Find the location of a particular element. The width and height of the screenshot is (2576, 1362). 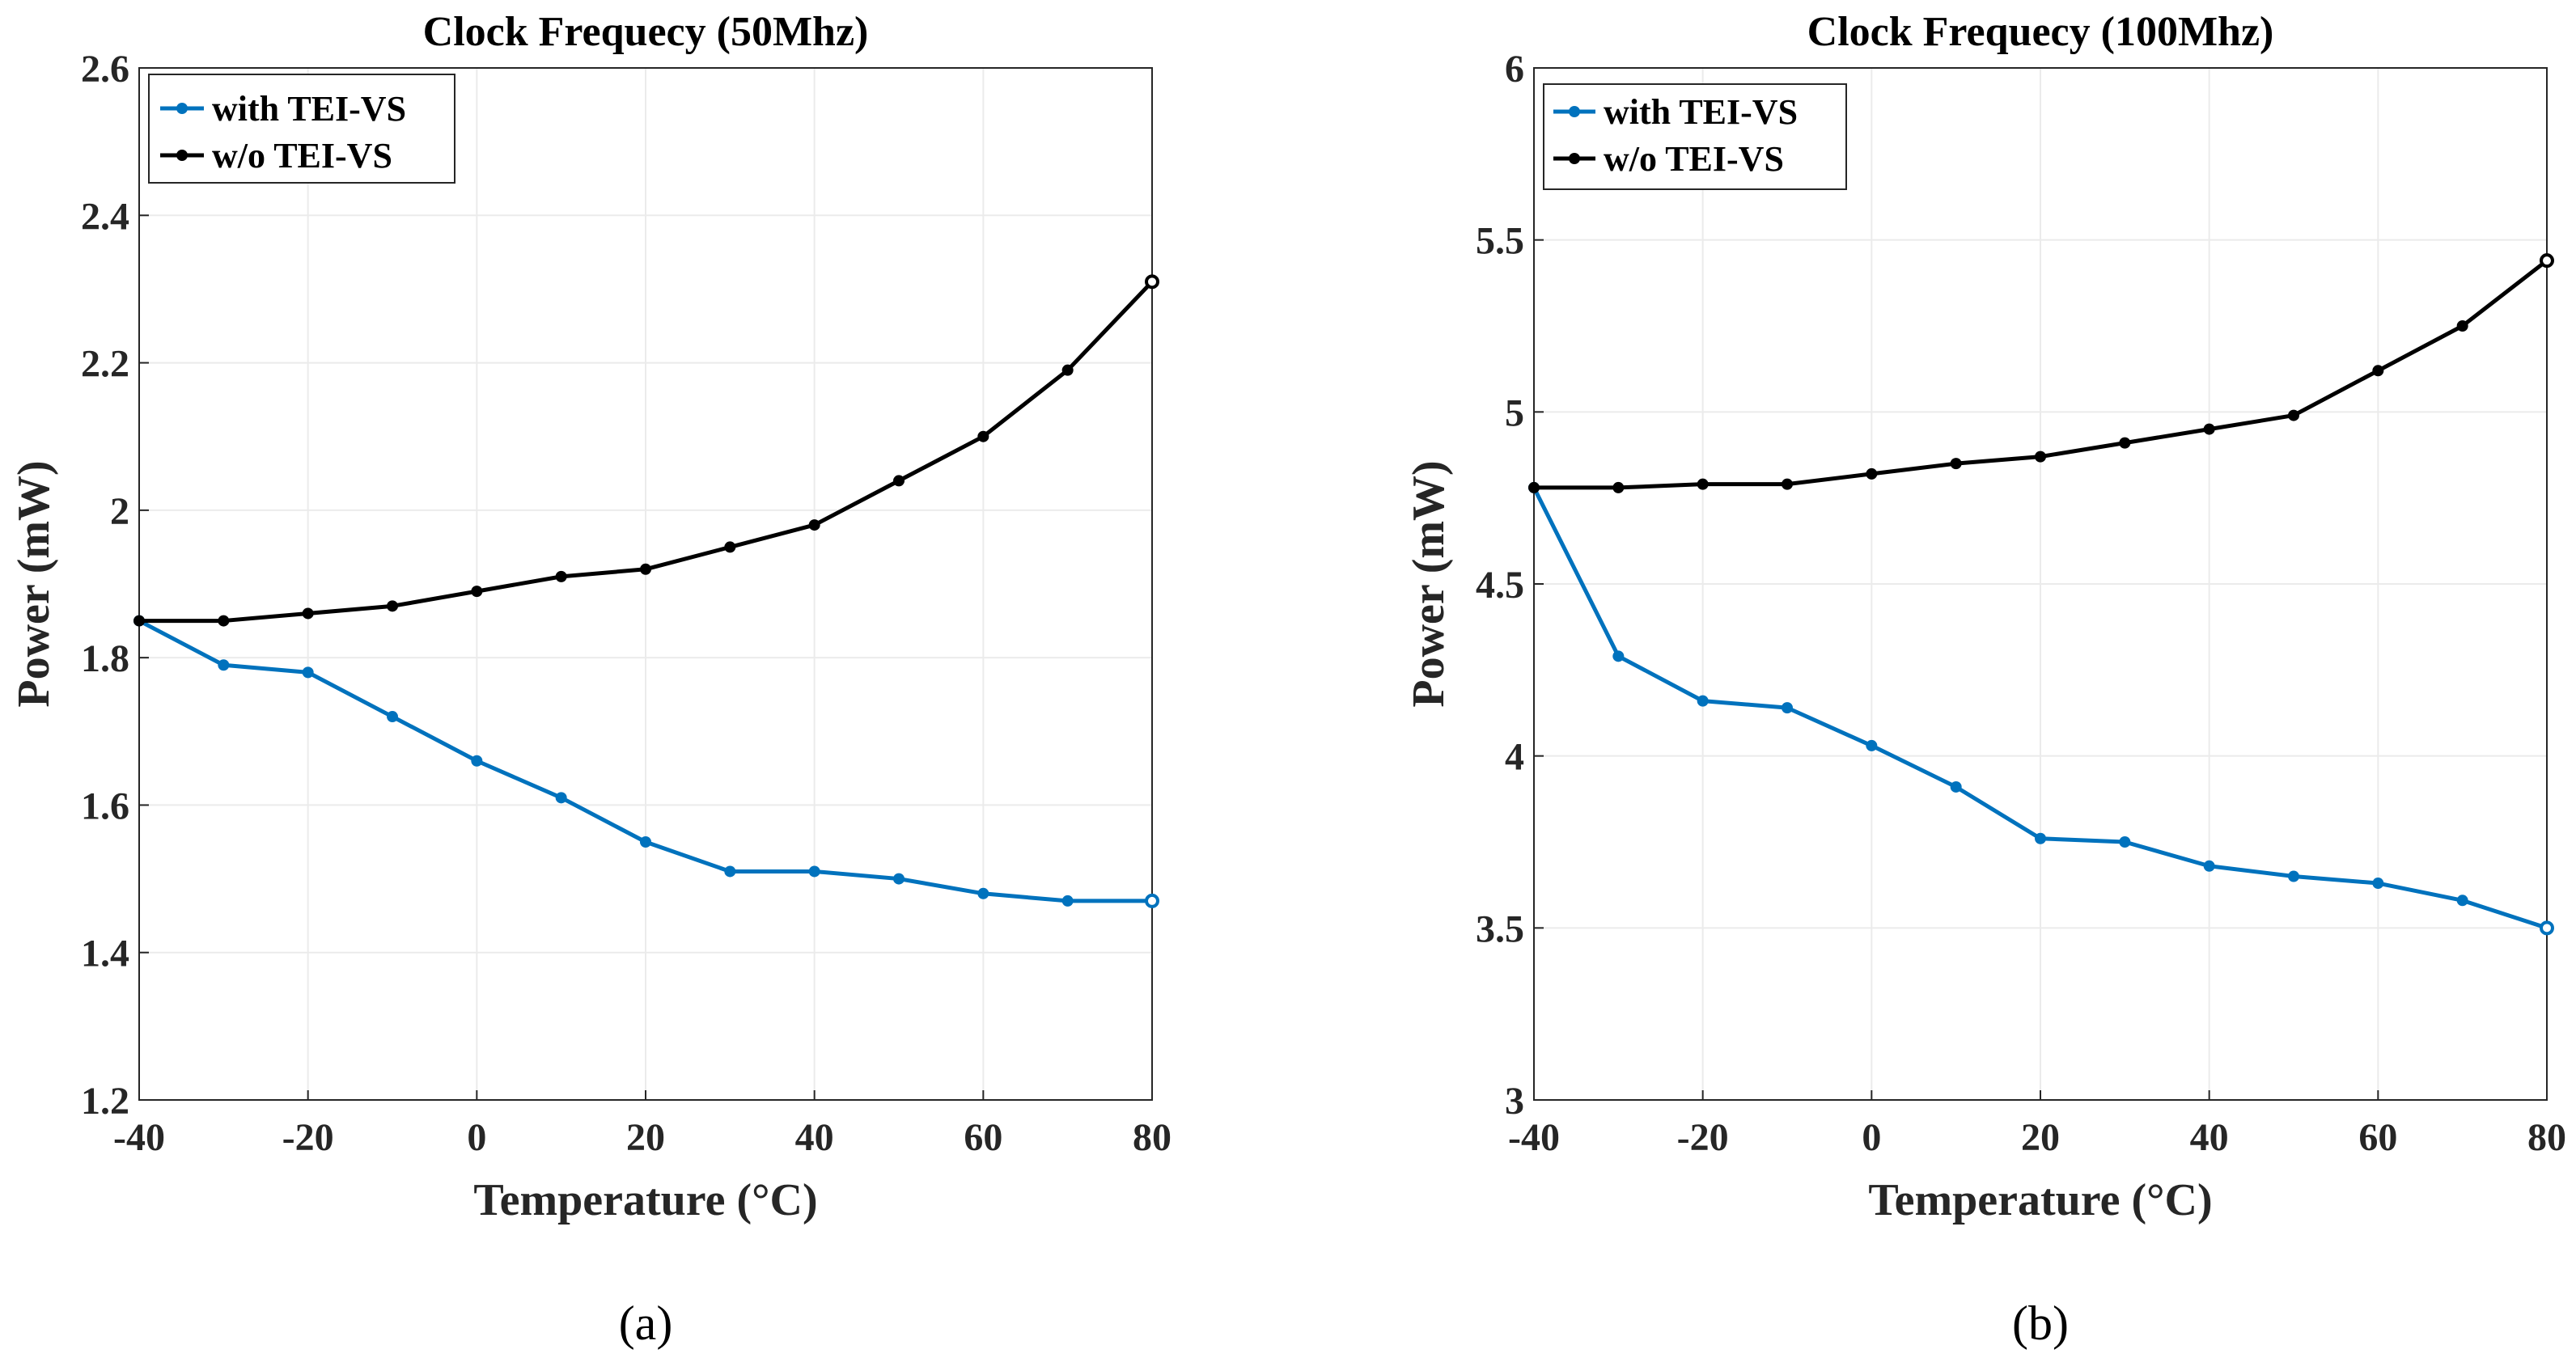

y-tick-label: 5 is located at coordinates (1514, 412).